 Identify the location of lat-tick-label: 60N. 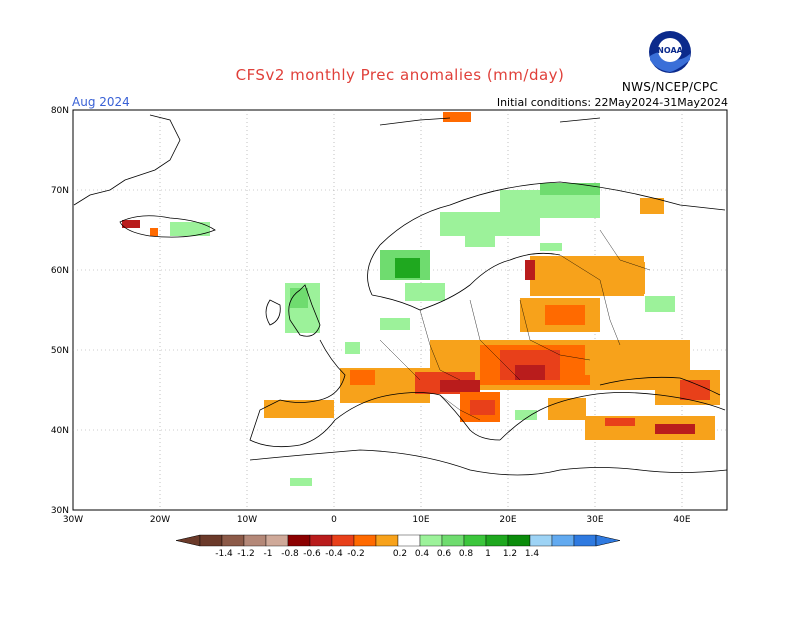
(60, 271).